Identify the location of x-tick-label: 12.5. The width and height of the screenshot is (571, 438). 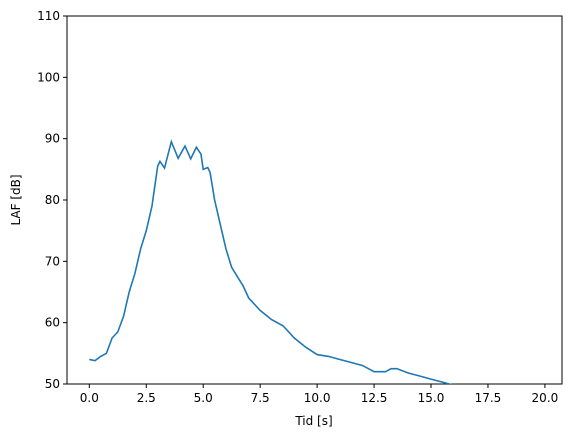
(374, 398).